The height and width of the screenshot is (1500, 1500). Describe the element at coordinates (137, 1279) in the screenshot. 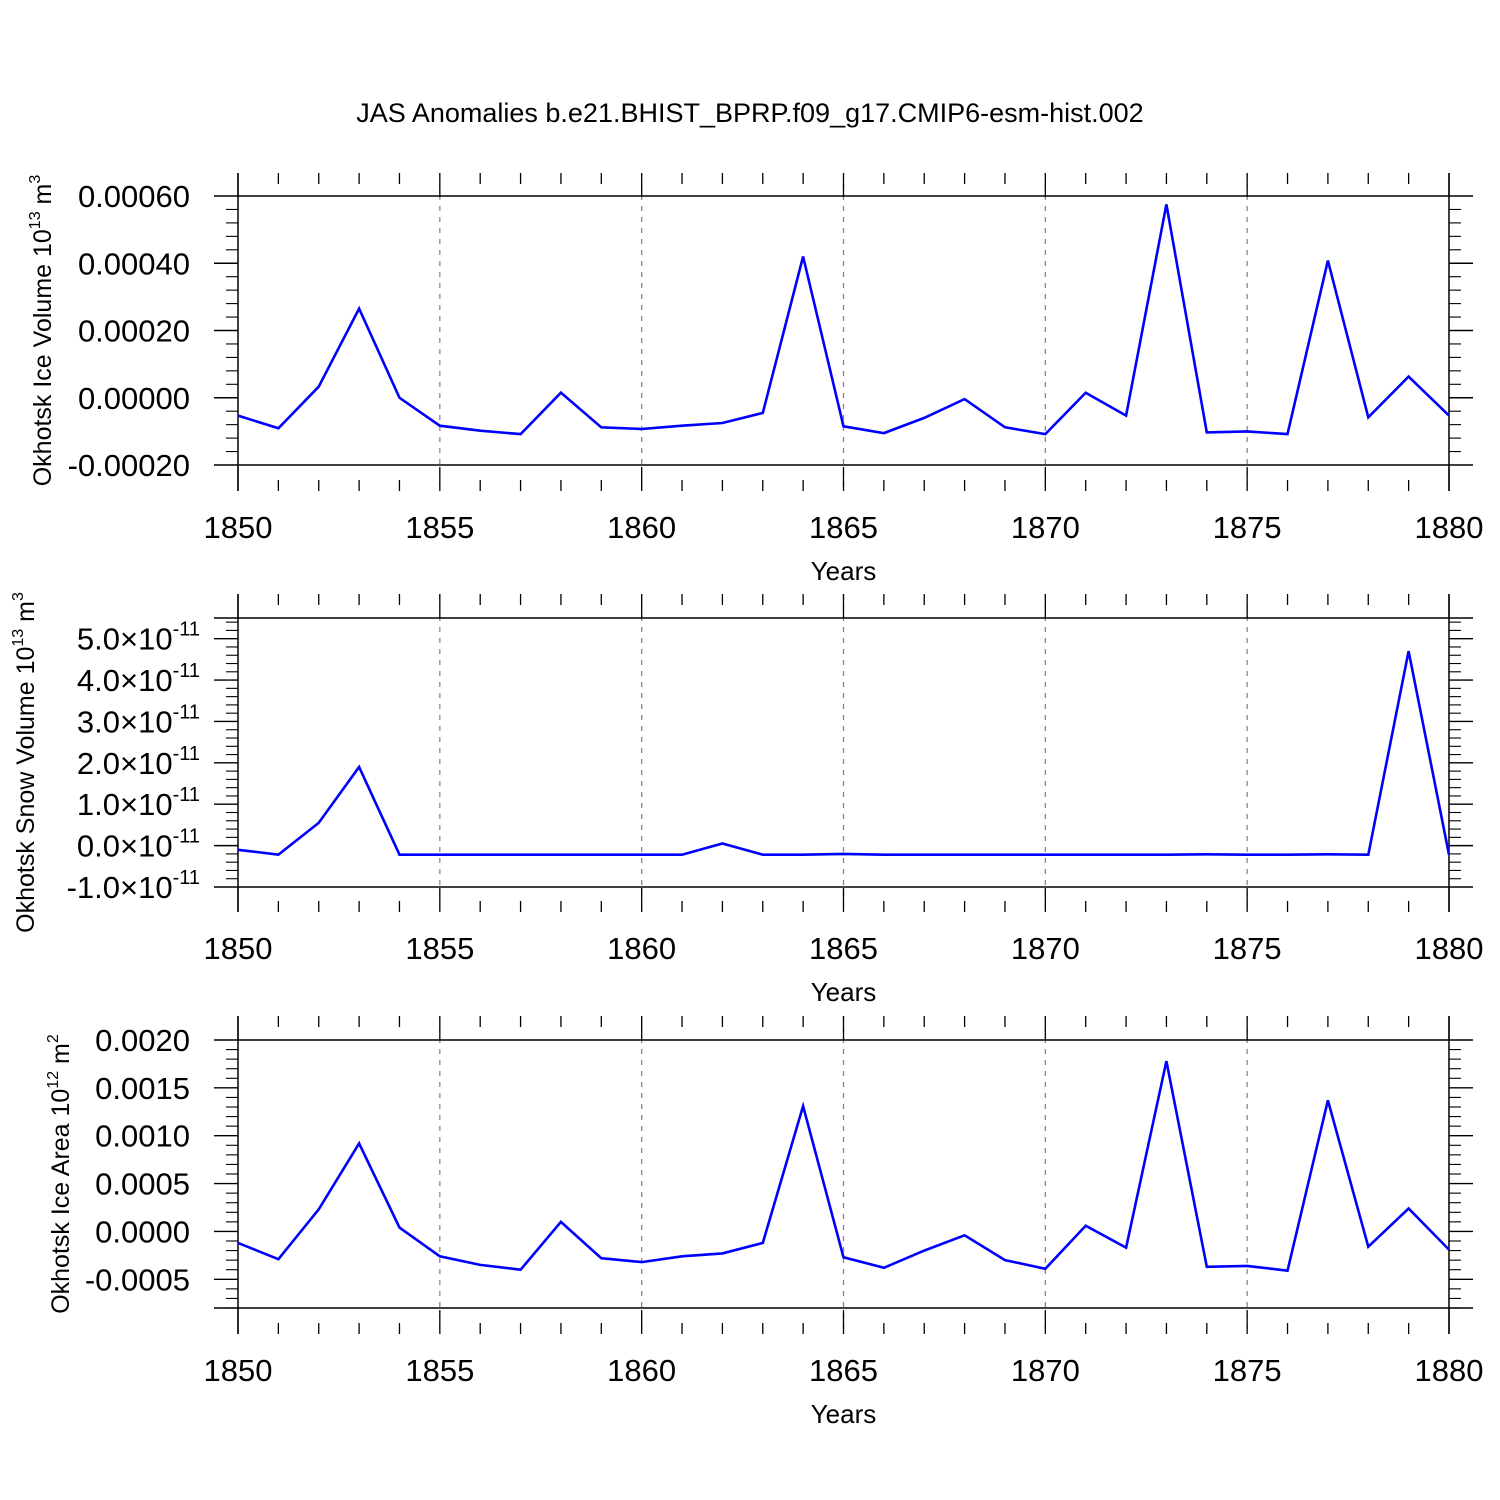

I see `y-tick-label: -0.0005` at that location.